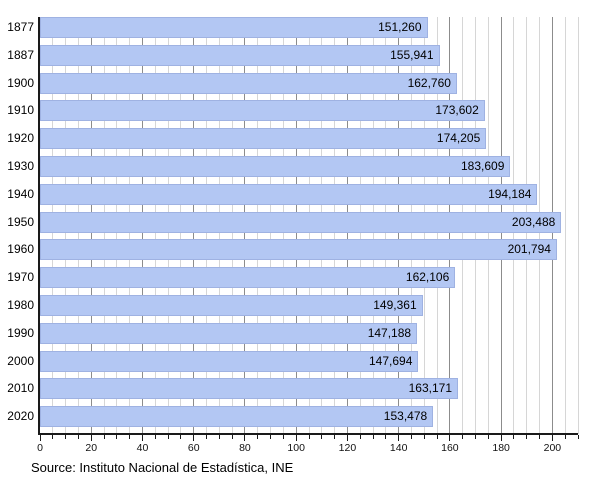 This screenshot has width=600, height=480. What do you see at coordinates (20, 277) in the screenshot?
I see `y-axis-label: 1970` at bounding box center [20, 277].